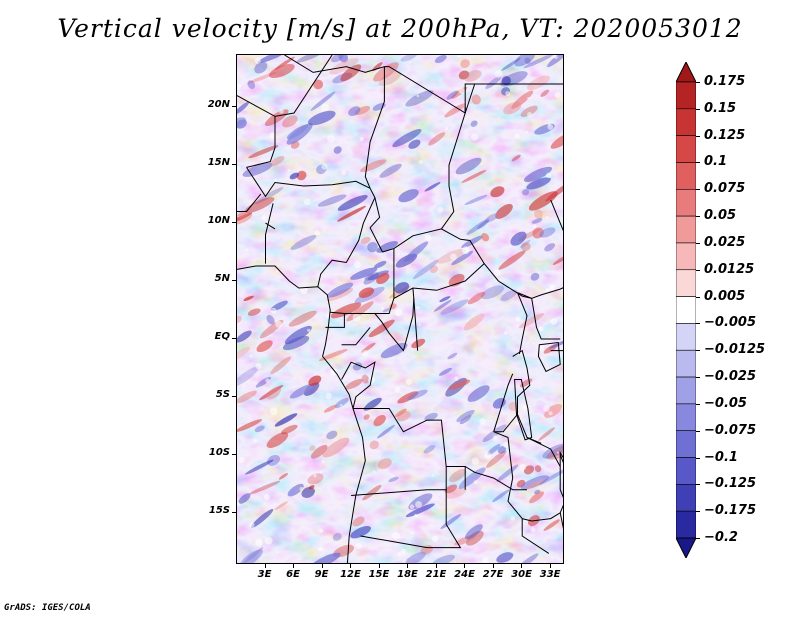 The image size is (800, 618). What do you see at coordinates (725, 135) in the screenshot?
I see `colorbar-label: 0.125` at bounding box center [725, 135].